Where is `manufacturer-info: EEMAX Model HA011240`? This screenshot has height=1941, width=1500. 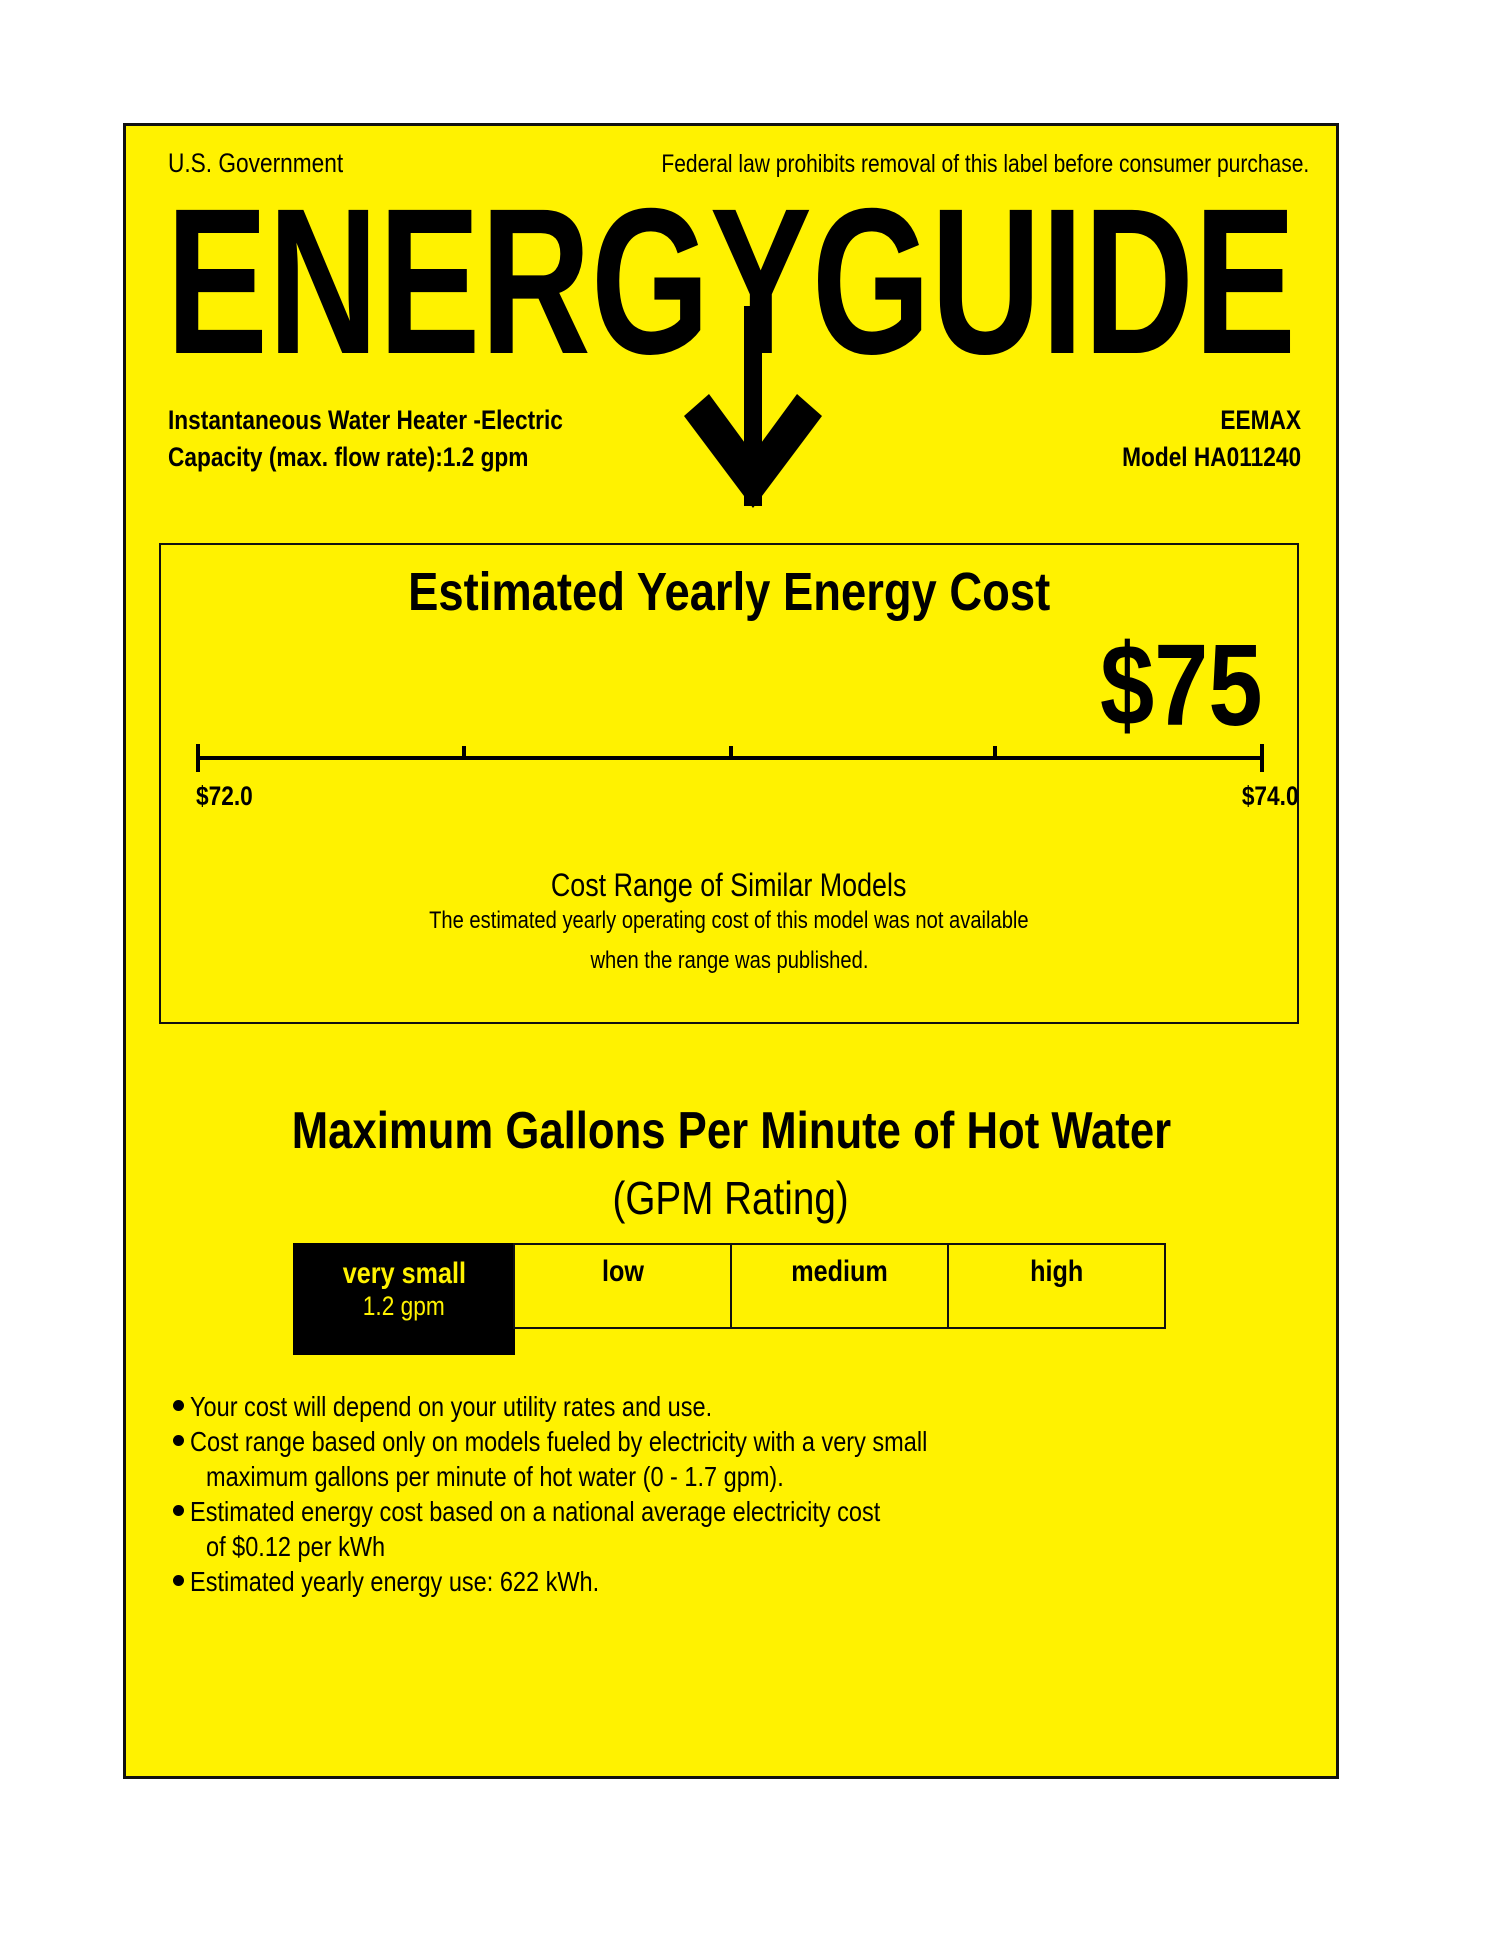 manufacturer-info: EEMAX Model HA011240 is located at coordinates (1194, 439).